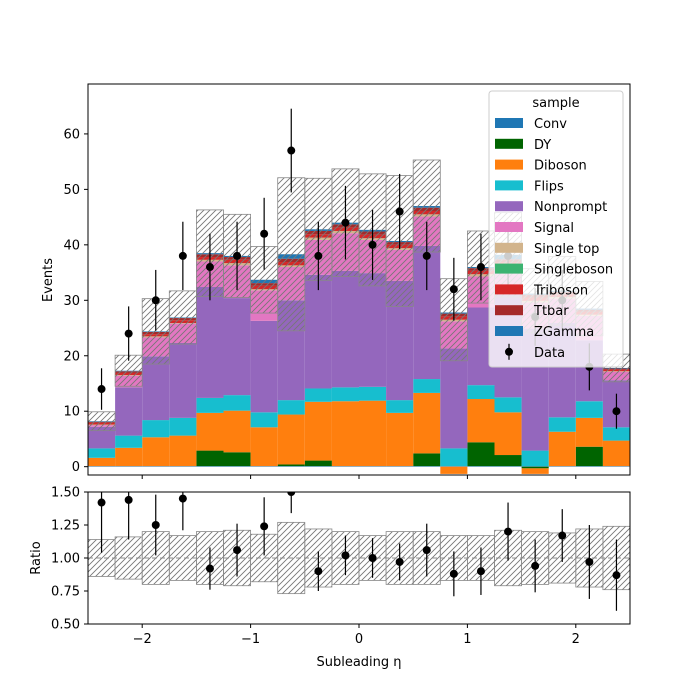 This screenshot has height=700, width=700. Describe the element at coordinates (549, 186) in the screenshot. I see `legend-label-flips: Flips` at that location.